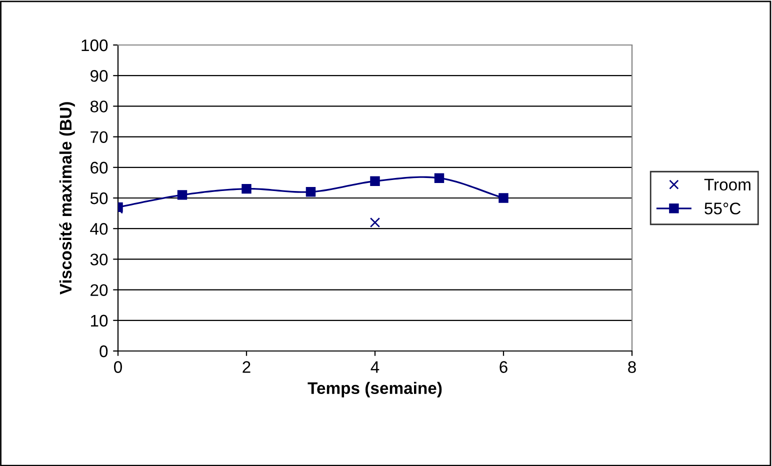 This screenshot has width=772, height=466. I want to click on x-axis-title: Temps (semaine), so click(375, 390).